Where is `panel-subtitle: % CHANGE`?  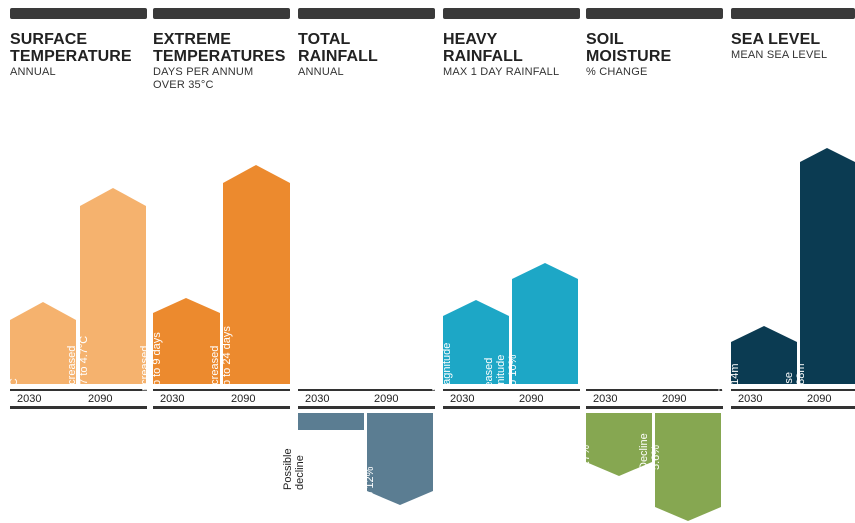
panel-subtitle: % CHANGE is located at coordinates (617, 72).